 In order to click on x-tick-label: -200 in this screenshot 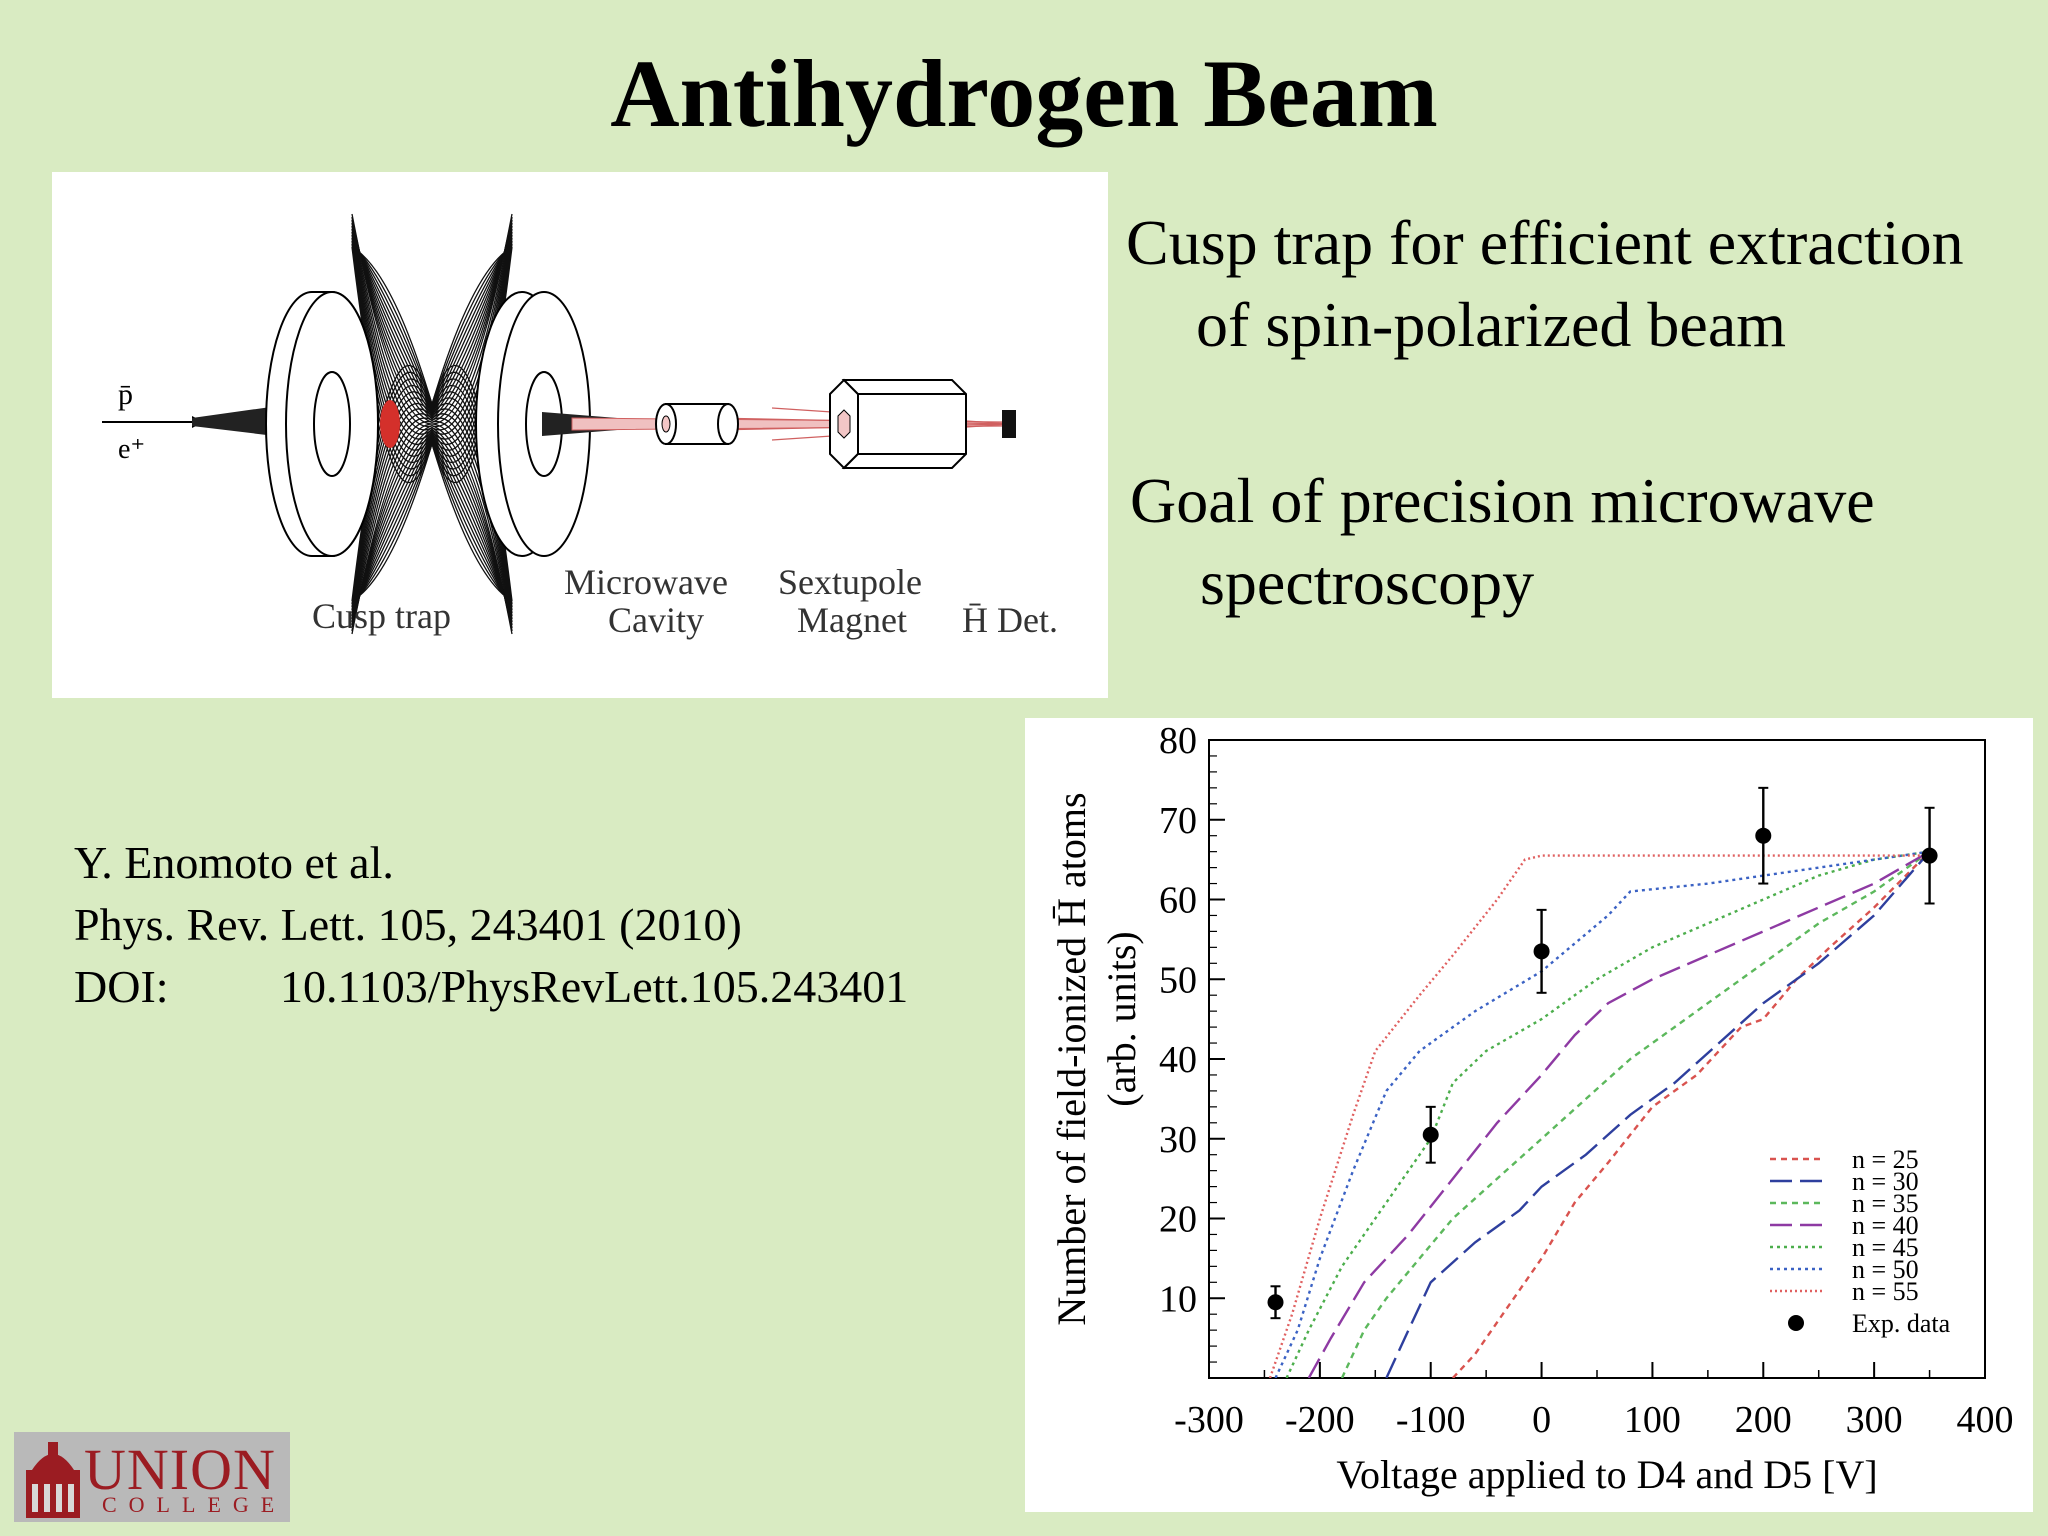, I will do `click(1320, 1420)`.